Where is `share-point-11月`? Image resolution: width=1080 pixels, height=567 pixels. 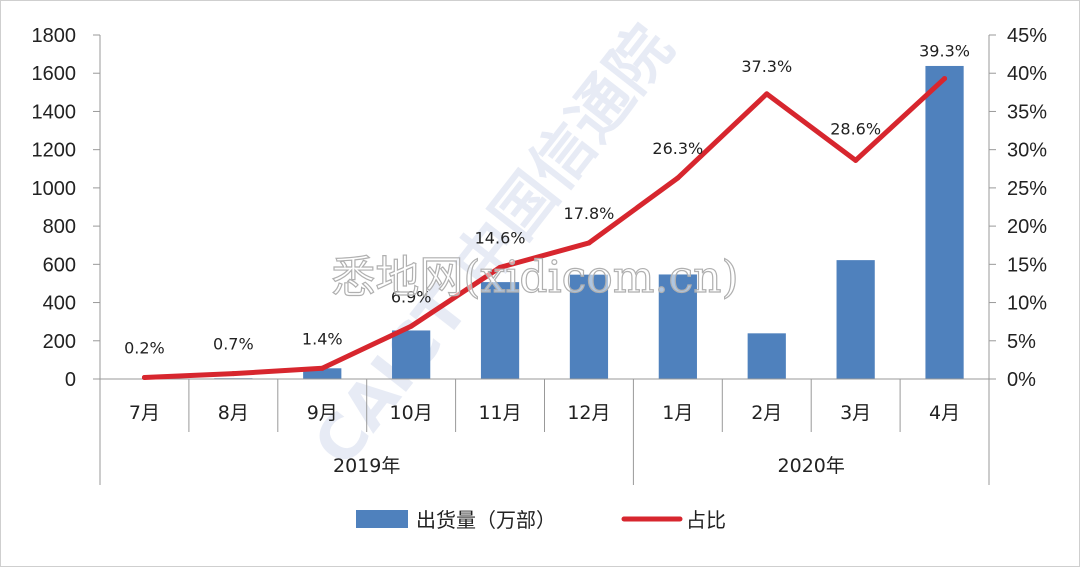
share-point-11月 is located at coordinates (500, 267).